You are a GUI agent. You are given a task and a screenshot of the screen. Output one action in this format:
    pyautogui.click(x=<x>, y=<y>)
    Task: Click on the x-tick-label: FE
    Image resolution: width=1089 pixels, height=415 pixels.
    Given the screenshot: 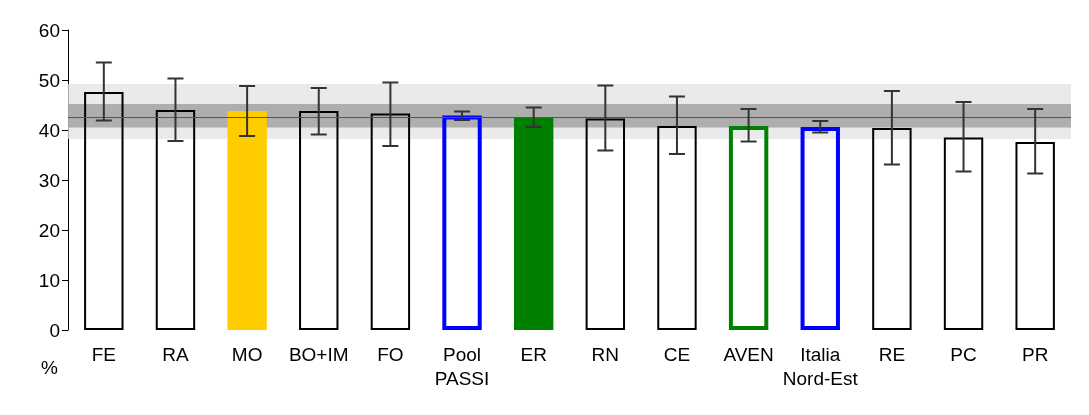 What is the action you would take?
    pyautogui.click(x=103, y=354)
    